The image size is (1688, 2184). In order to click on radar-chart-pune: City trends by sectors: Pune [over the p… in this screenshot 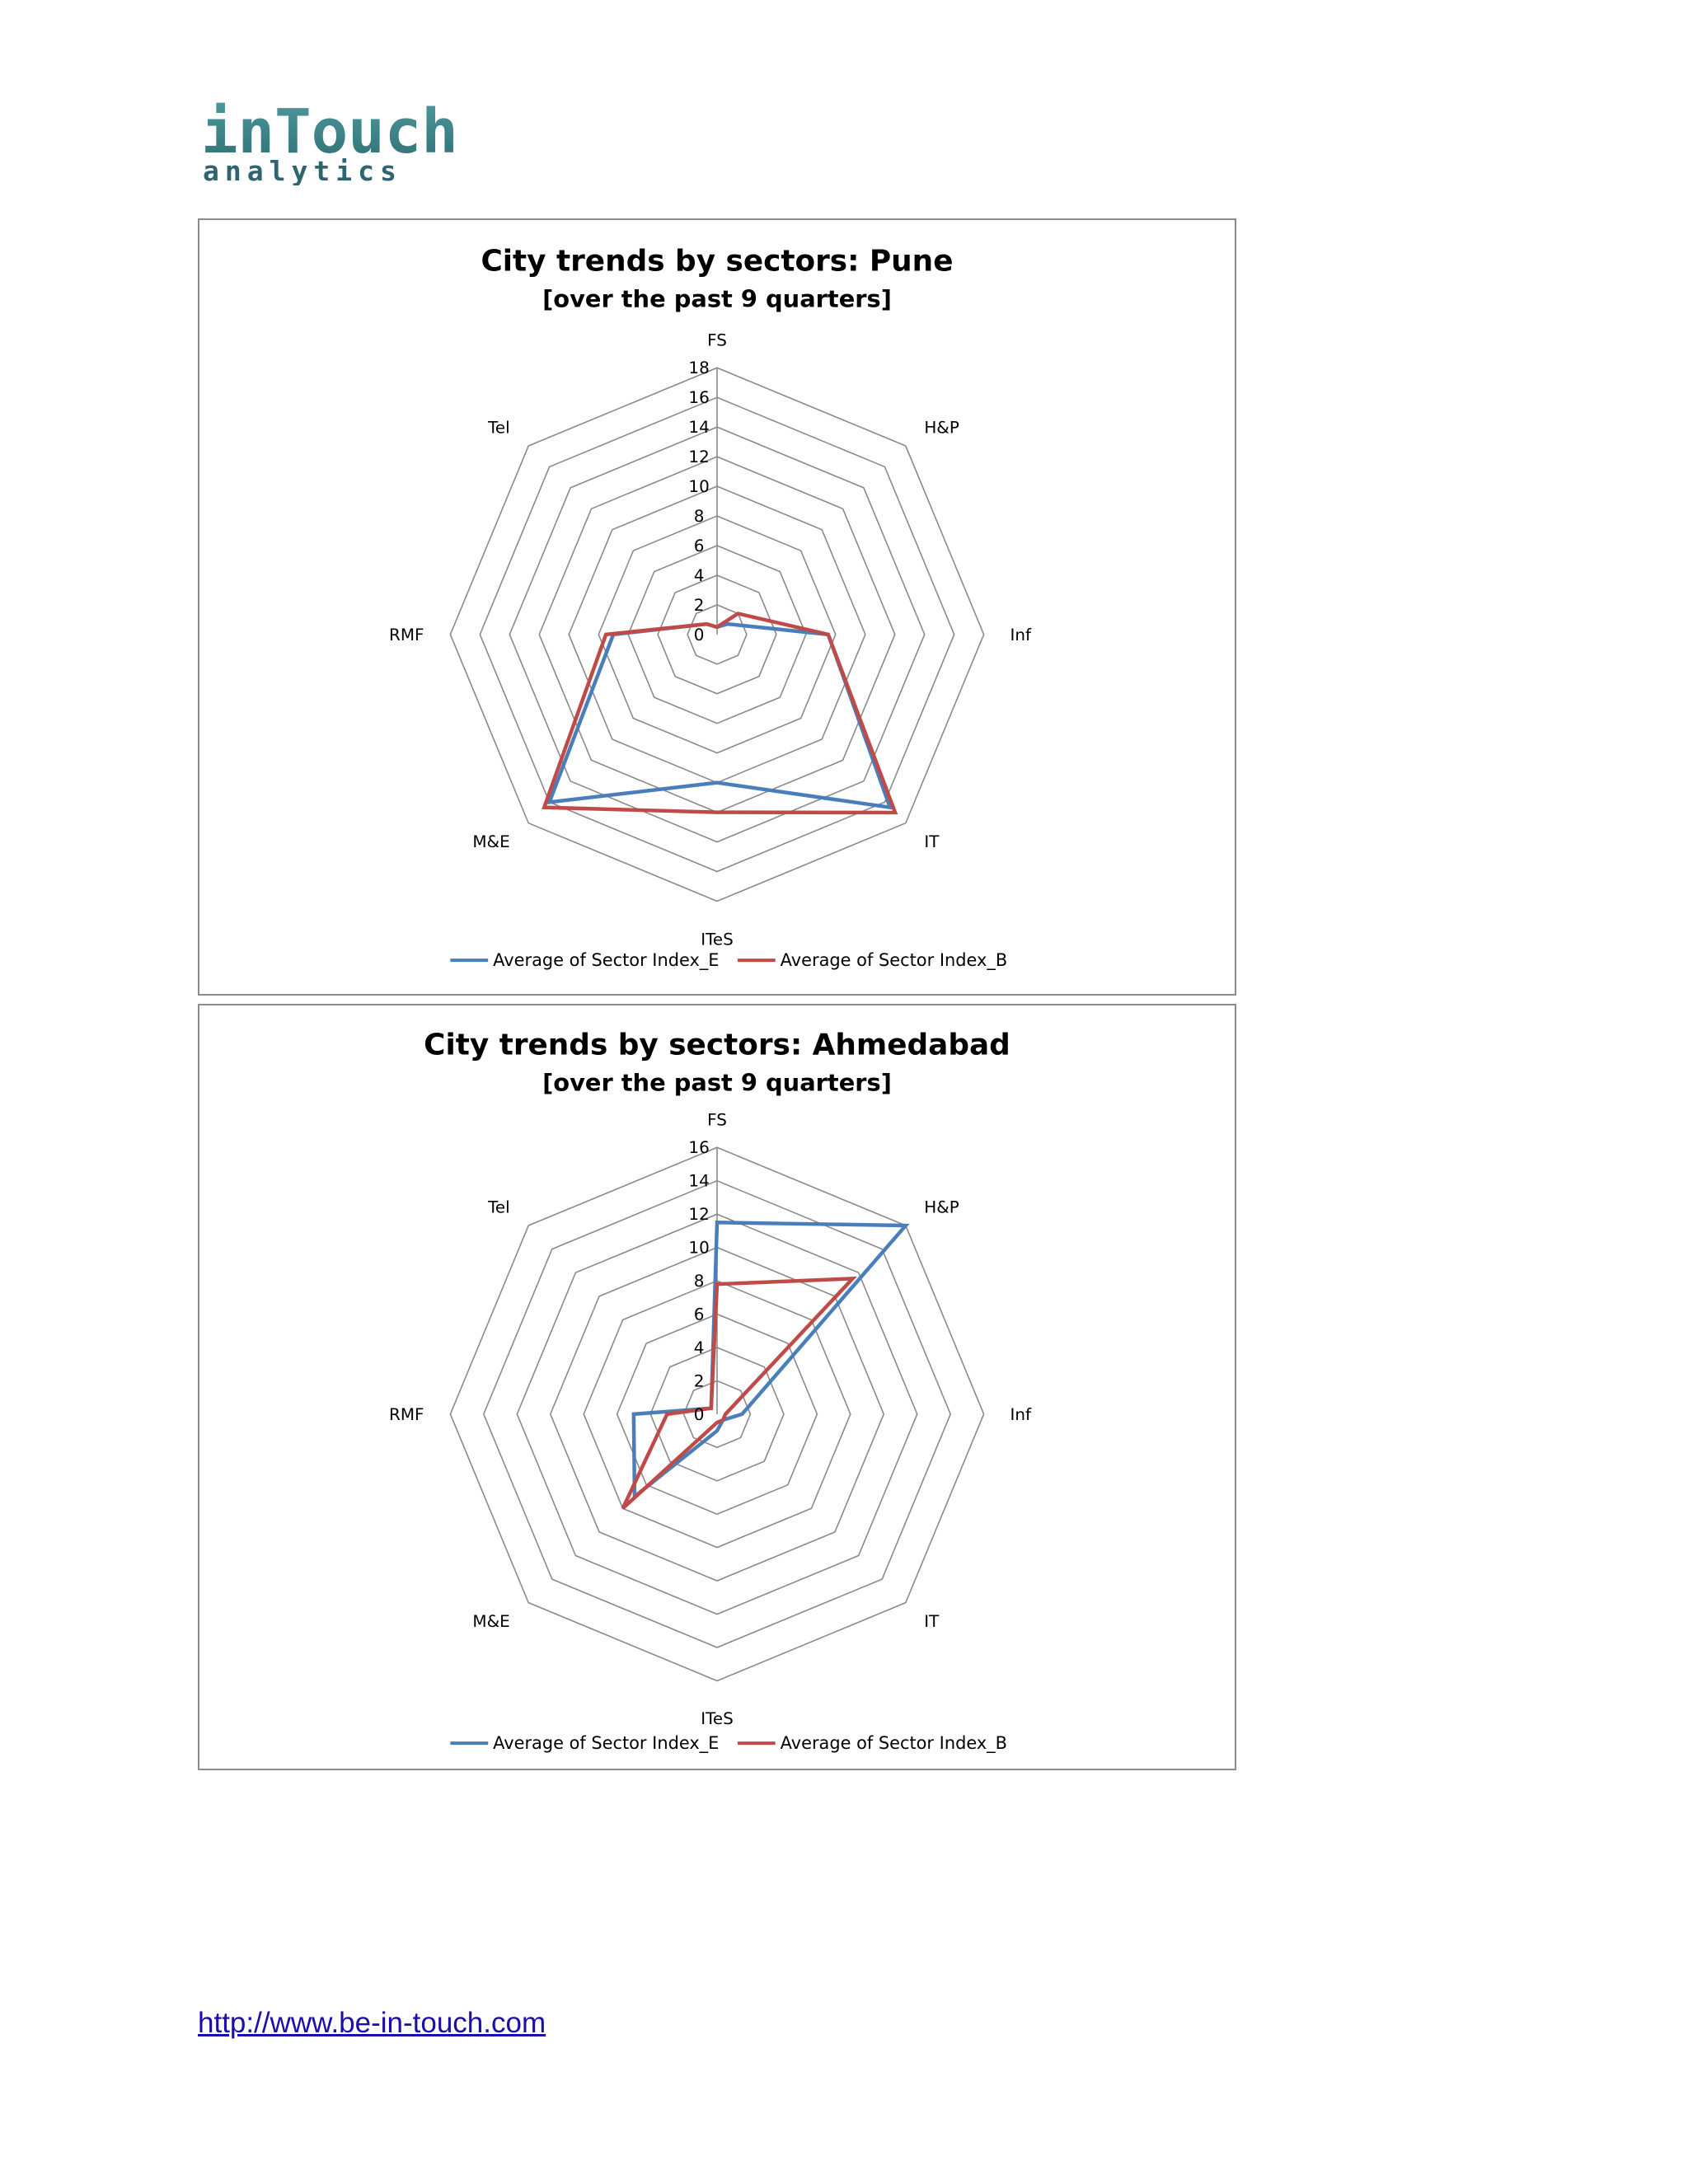, I will do `click(711, 607)`.